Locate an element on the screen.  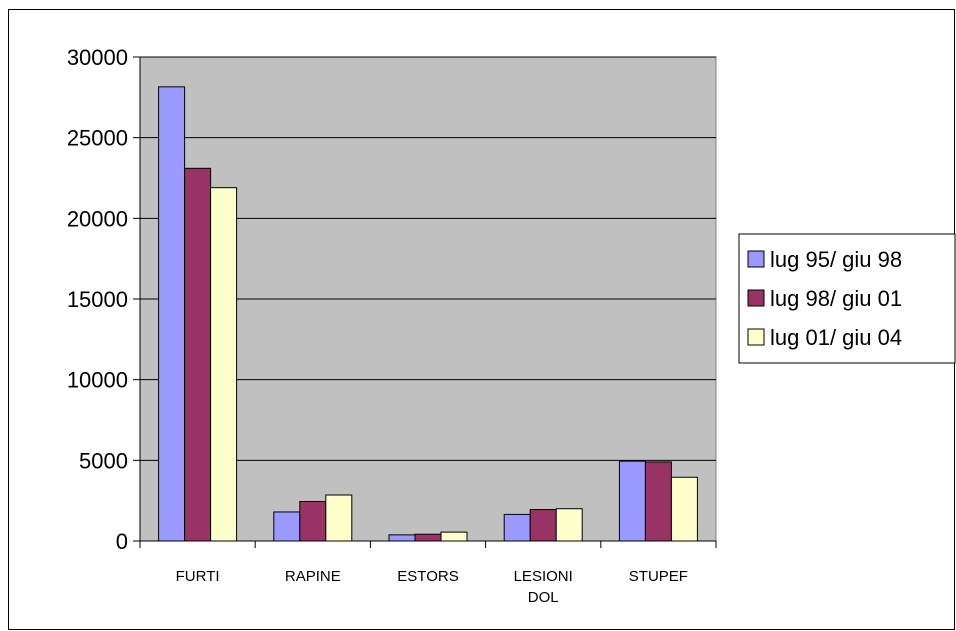
y-tick-label: 20000 is located at coordinates (97, 218).